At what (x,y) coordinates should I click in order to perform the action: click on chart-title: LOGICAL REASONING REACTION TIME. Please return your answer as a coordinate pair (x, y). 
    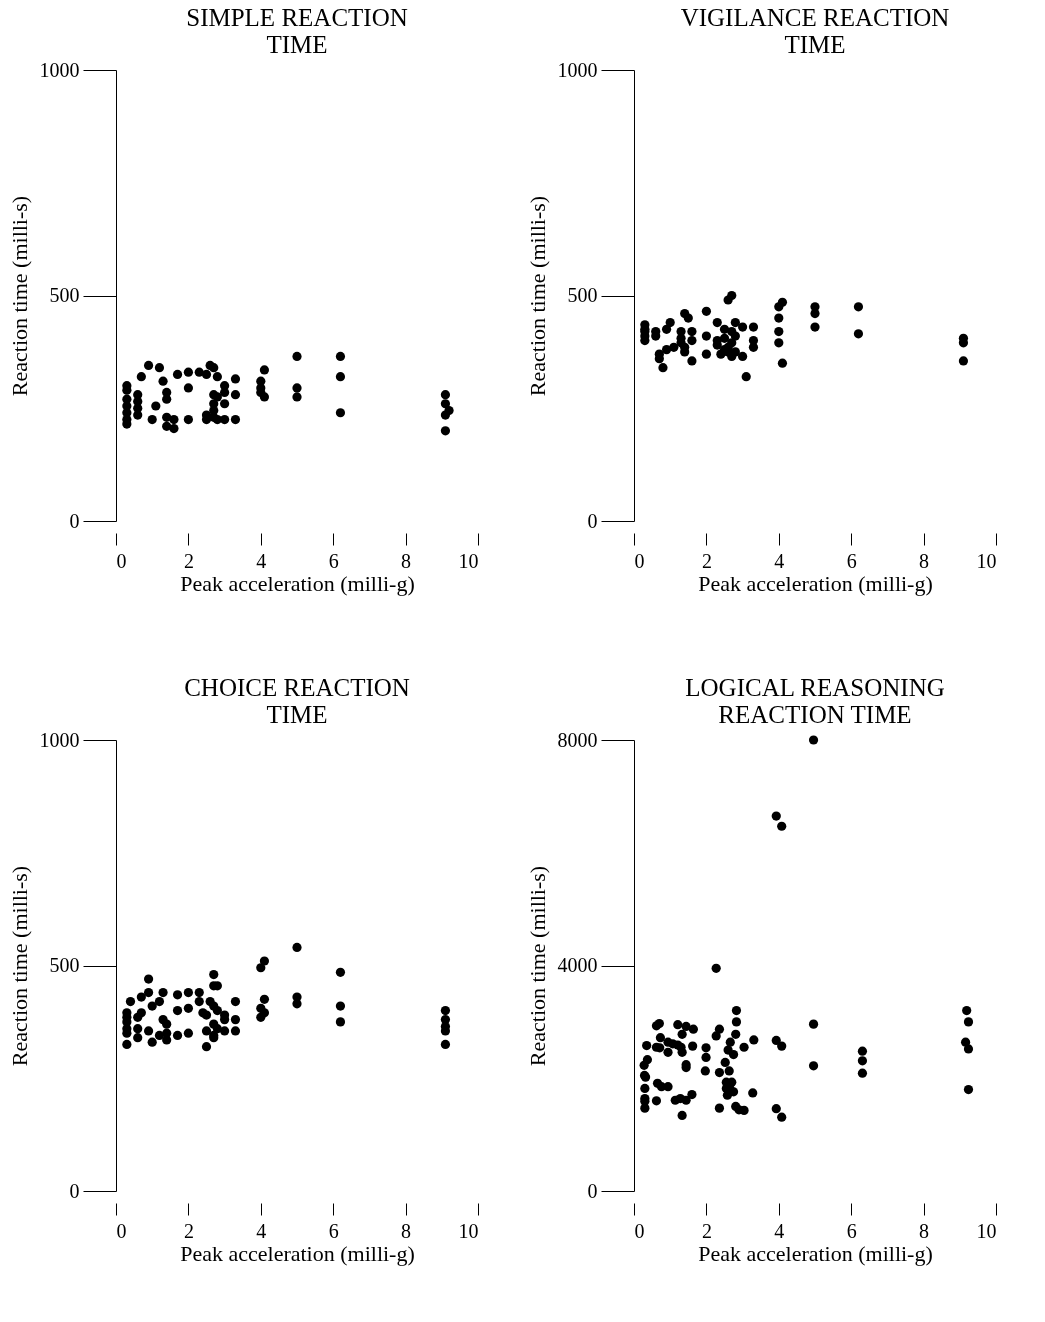
    Looking at the image, I should click on (815, 701).